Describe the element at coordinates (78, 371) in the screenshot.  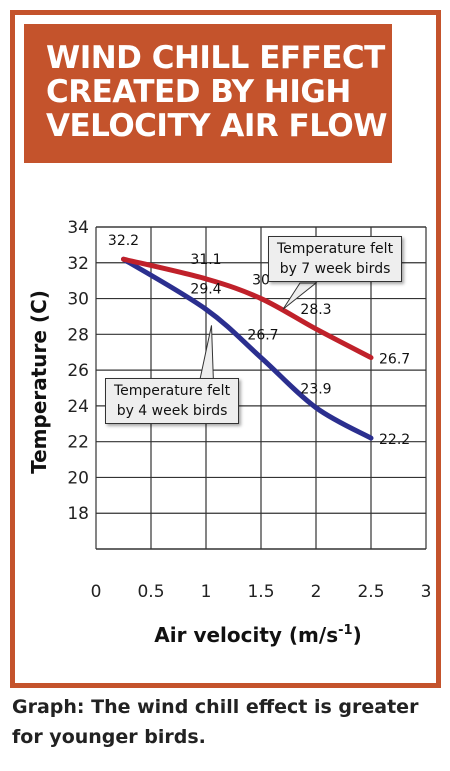
I see `y-tick-label-4: 26` at that location.